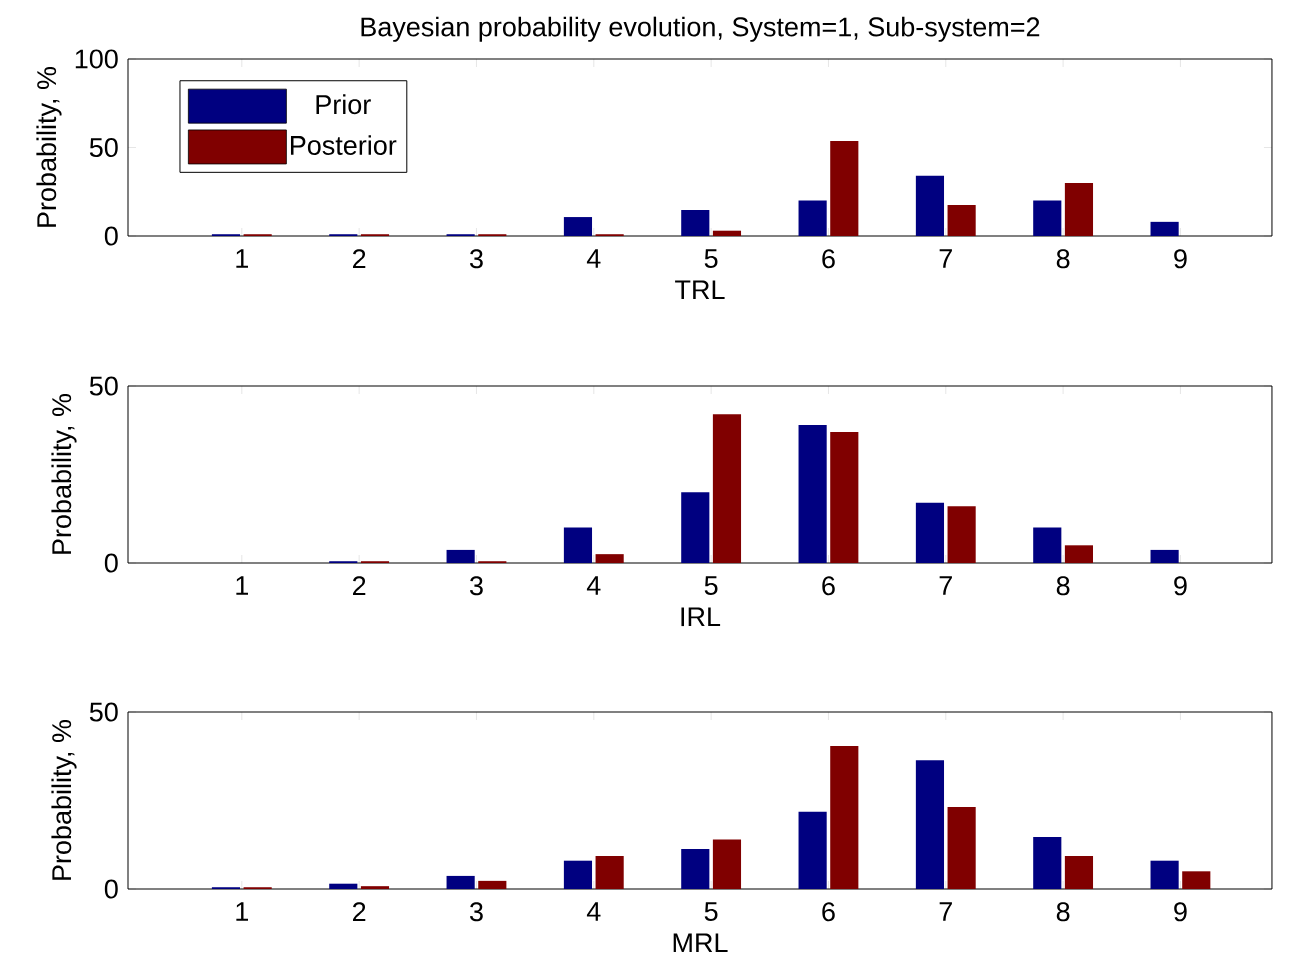  What do you see at coordinates (96, 59) in the screenshot?
I see `y-tick-label: 100` at bounding box center [96, 59].